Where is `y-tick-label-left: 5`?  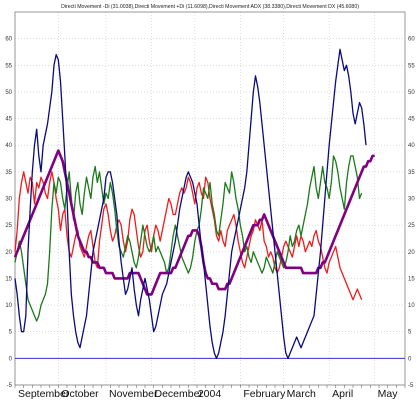 y-tick-label-left: 5 is located at coordinates (11, 333).